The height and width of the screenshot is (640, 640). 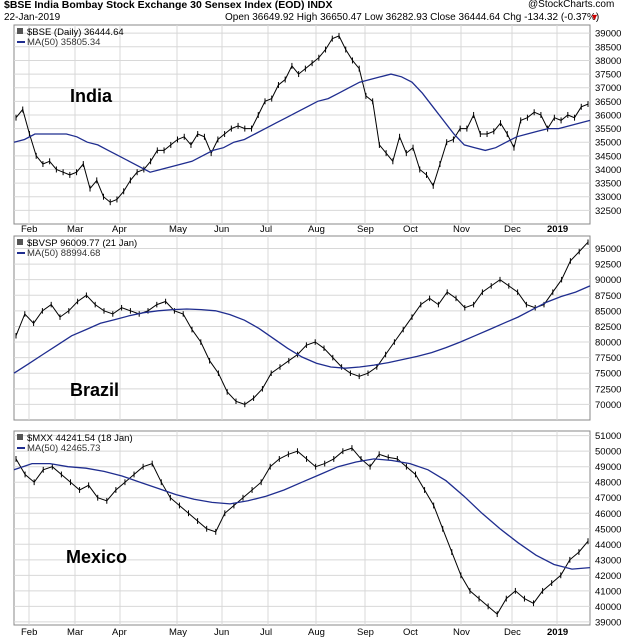 What do you see at coordinates (608, 576) in the screenshot?
I see `y-tick-label: 42000` at bounding box center [608, 576].